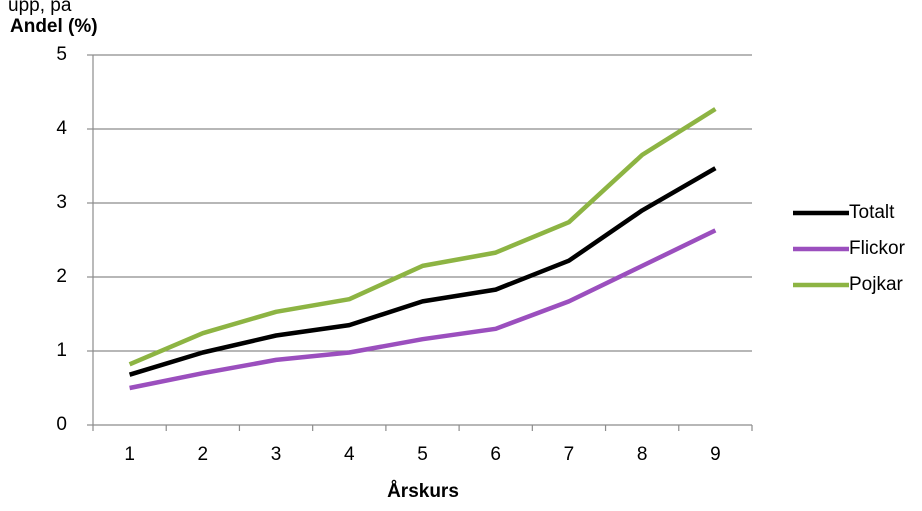 The image size is (922, 511). What do you see at coordinates (61, 276) in the screenshot?
I see `y-tick-label: 2` at bounding box center [61, 276].